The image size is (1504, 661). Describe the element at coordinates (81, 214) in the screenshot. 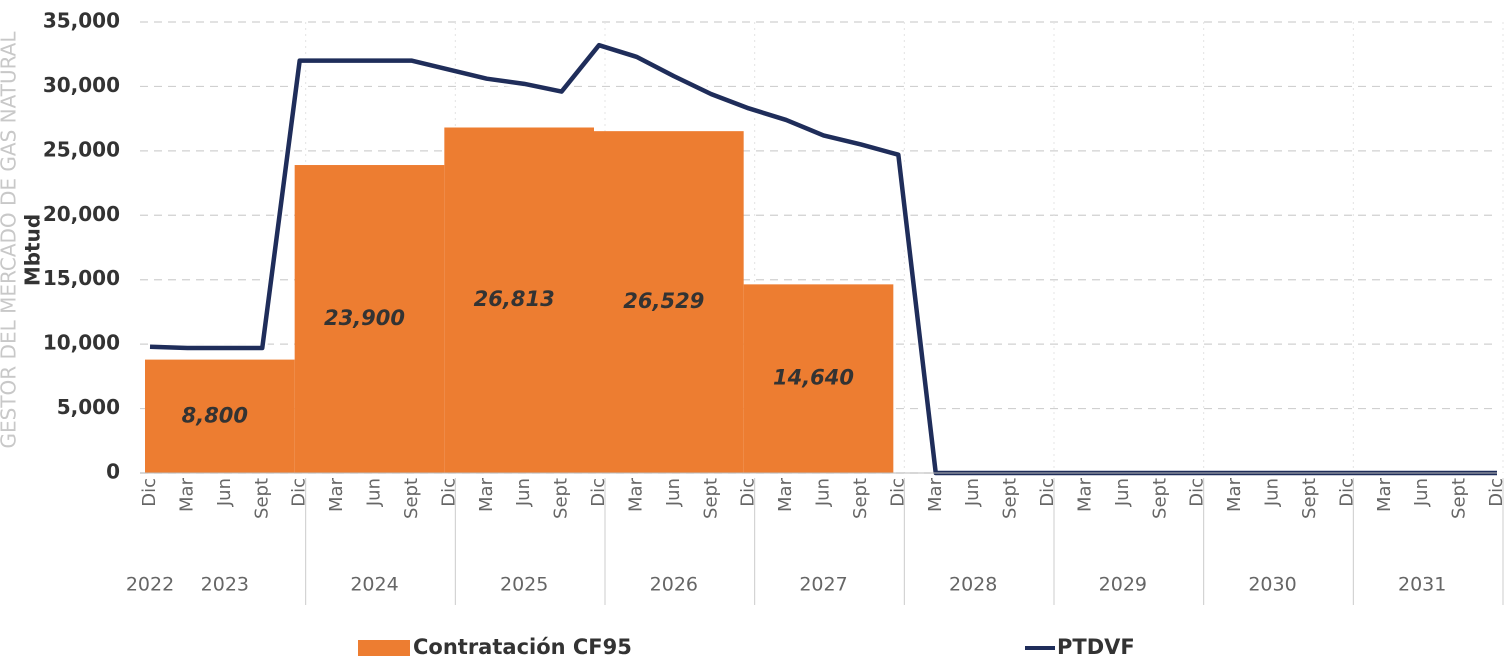

I see `y-tick-label: 20,000` at that location.